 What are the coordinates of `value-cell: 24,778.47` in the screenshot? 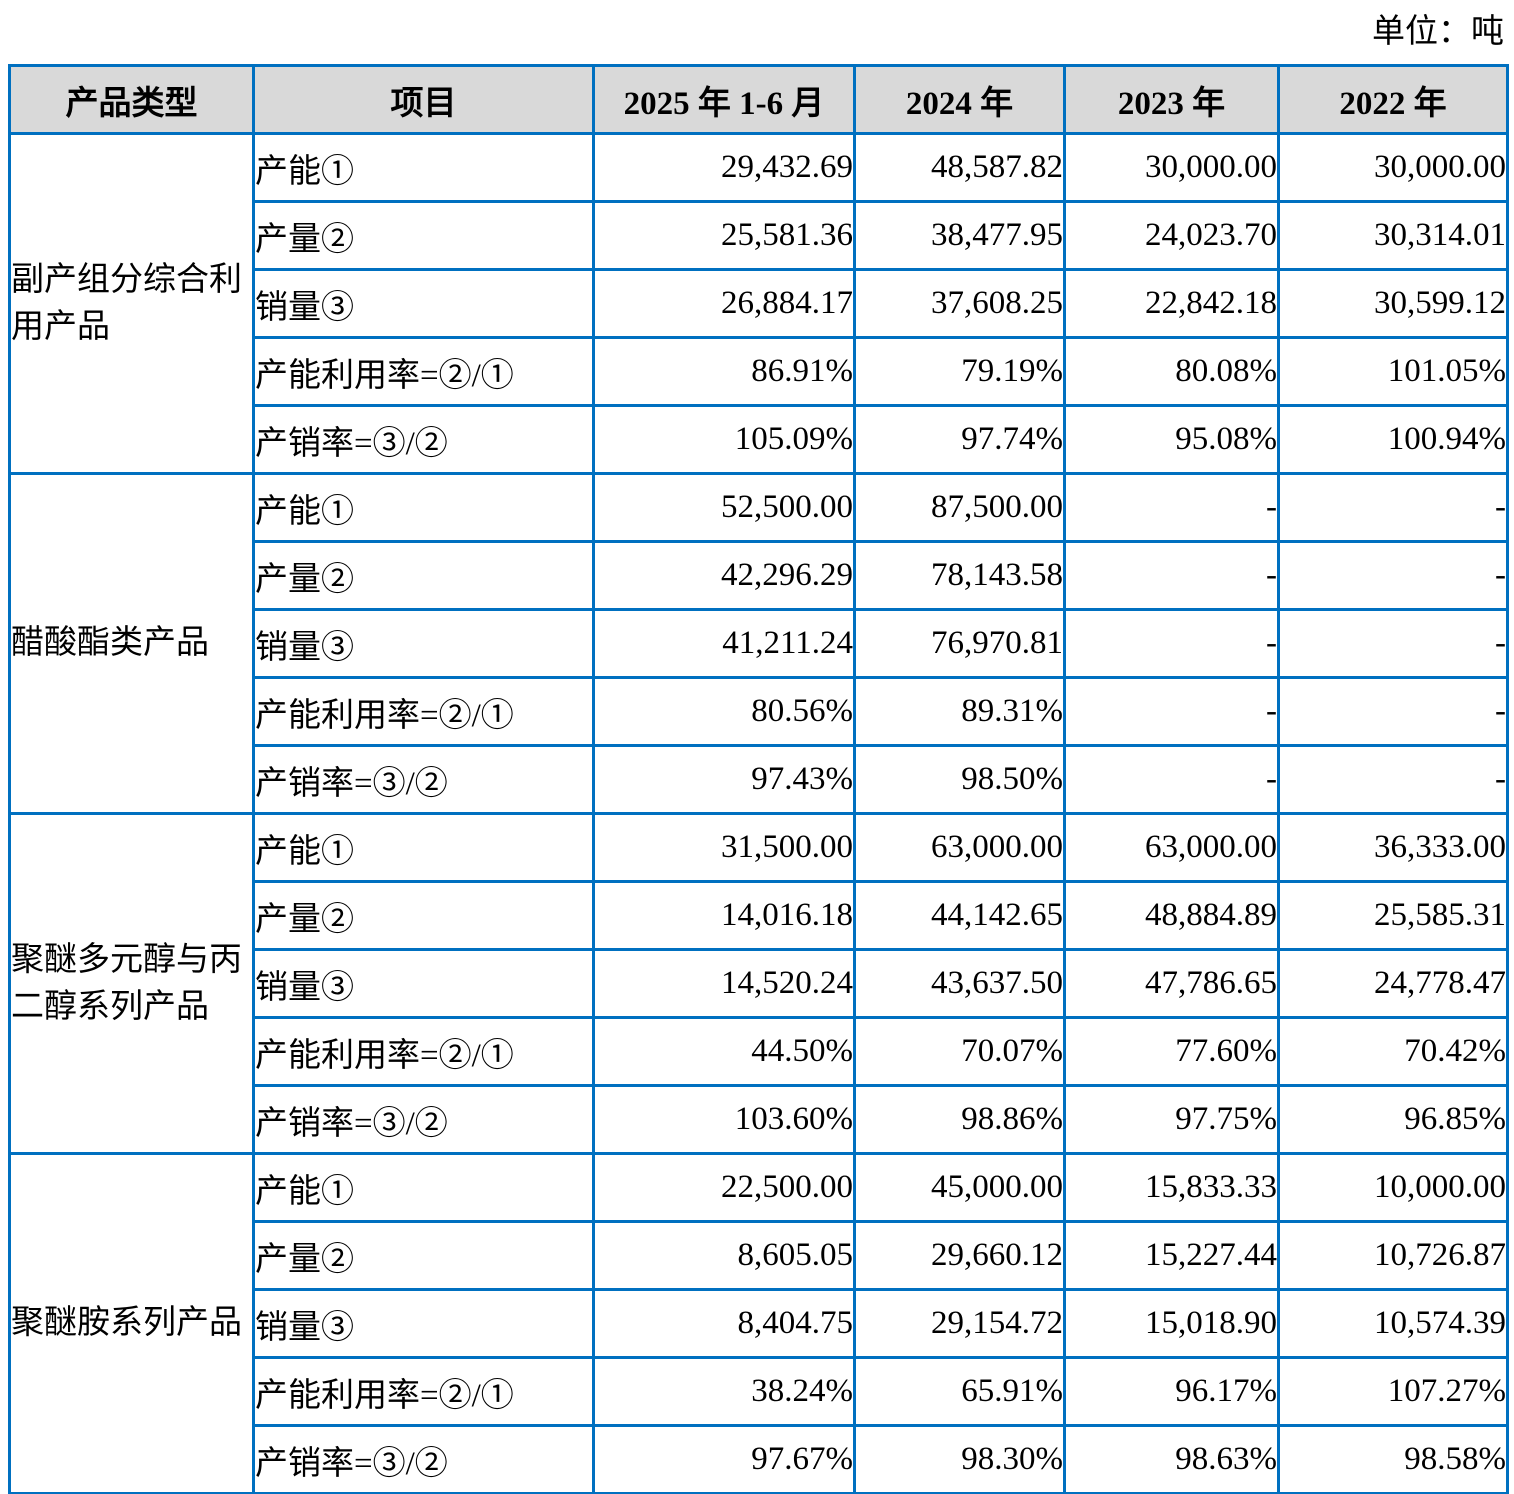 It's located at (1393, 983).